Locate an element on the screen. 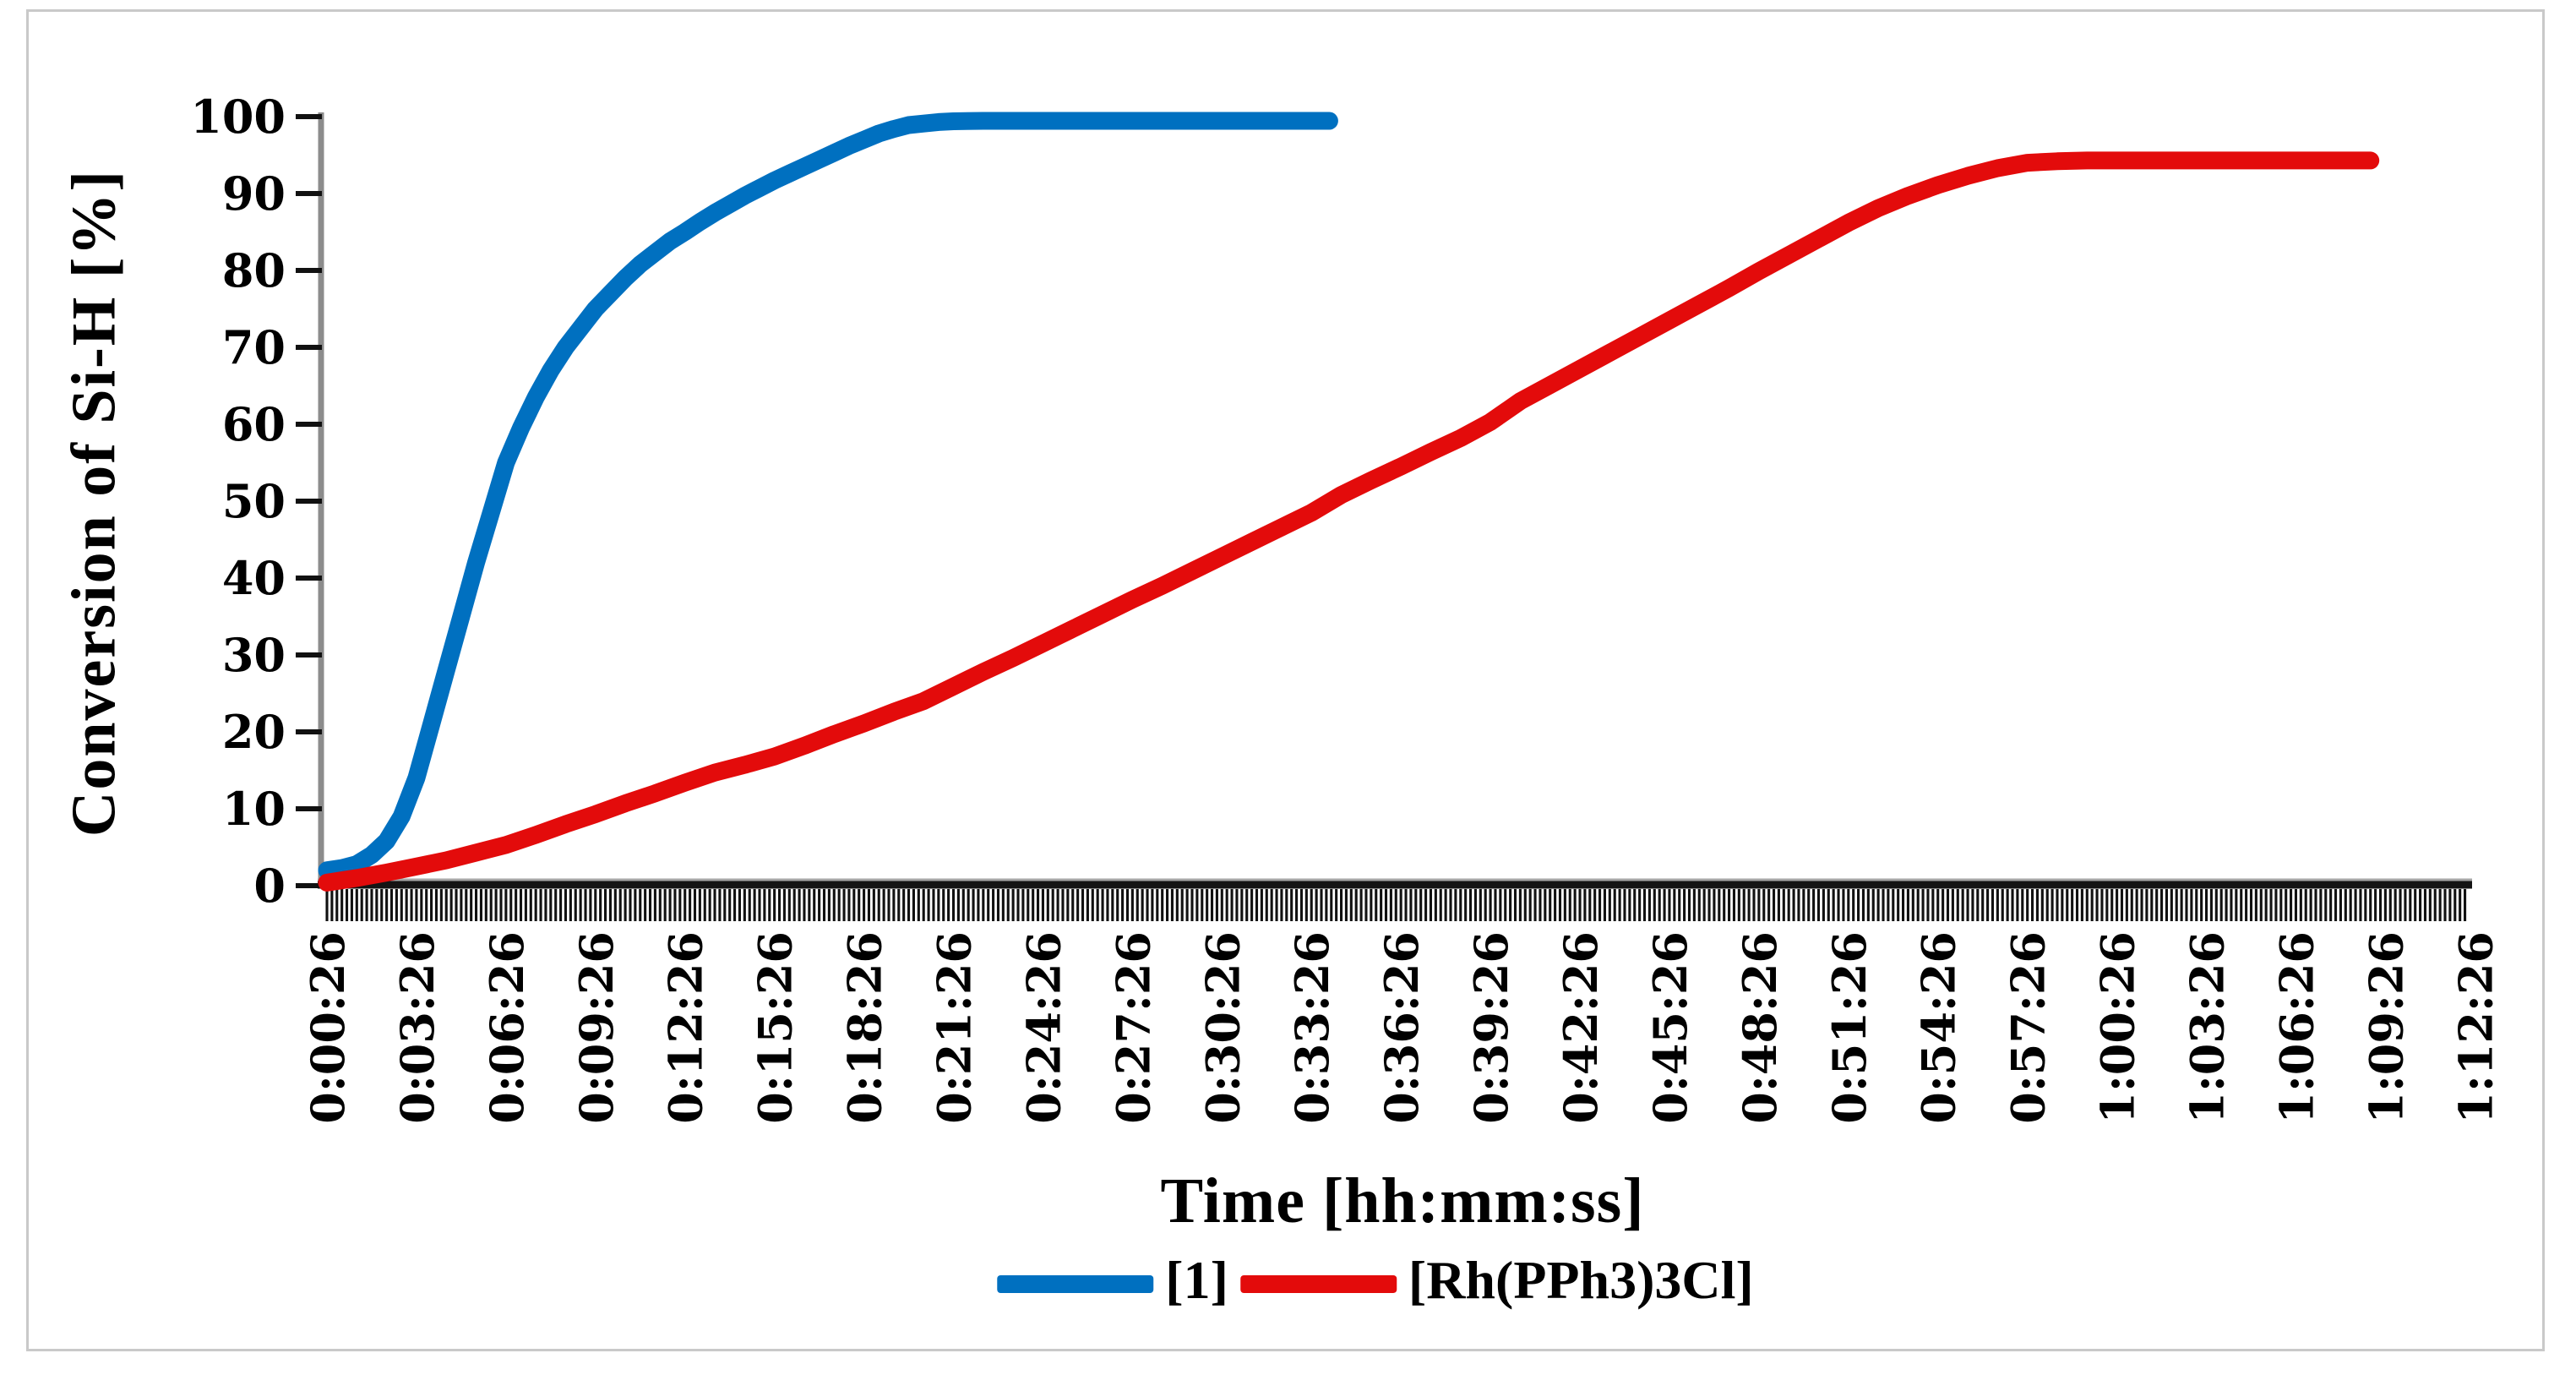 Image resolution: width=2576 pixels, height=1375 pixels. y-tick-label: 0 is located at coordinates (269, 886).